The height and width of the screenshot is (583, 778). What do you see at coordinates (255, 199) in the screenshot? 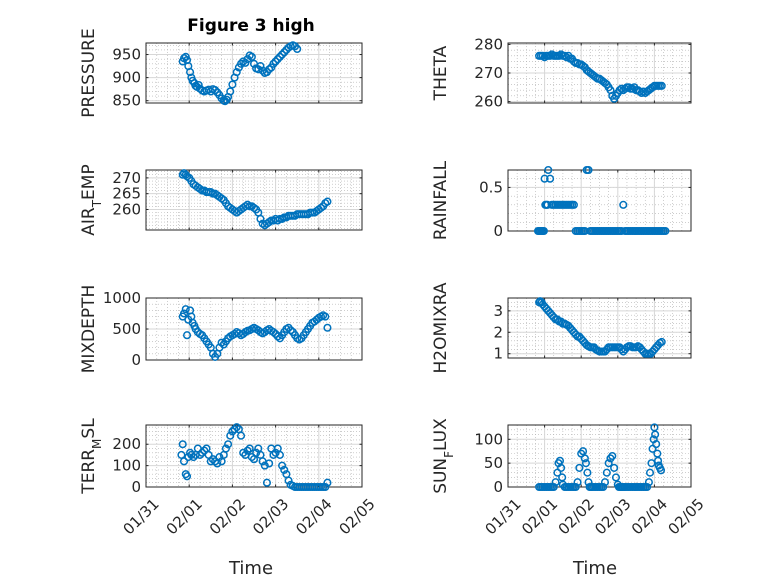
I see `air-temp-series` at bounding box center [255, 199].